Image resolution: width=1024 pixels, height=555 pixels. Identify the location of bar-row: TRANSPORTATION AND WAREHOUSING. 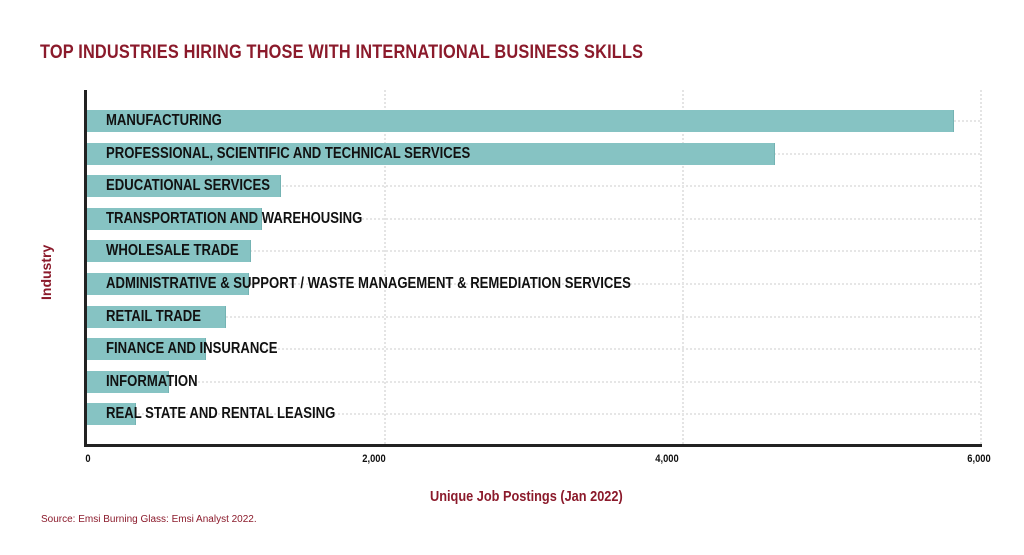
(533, 218).